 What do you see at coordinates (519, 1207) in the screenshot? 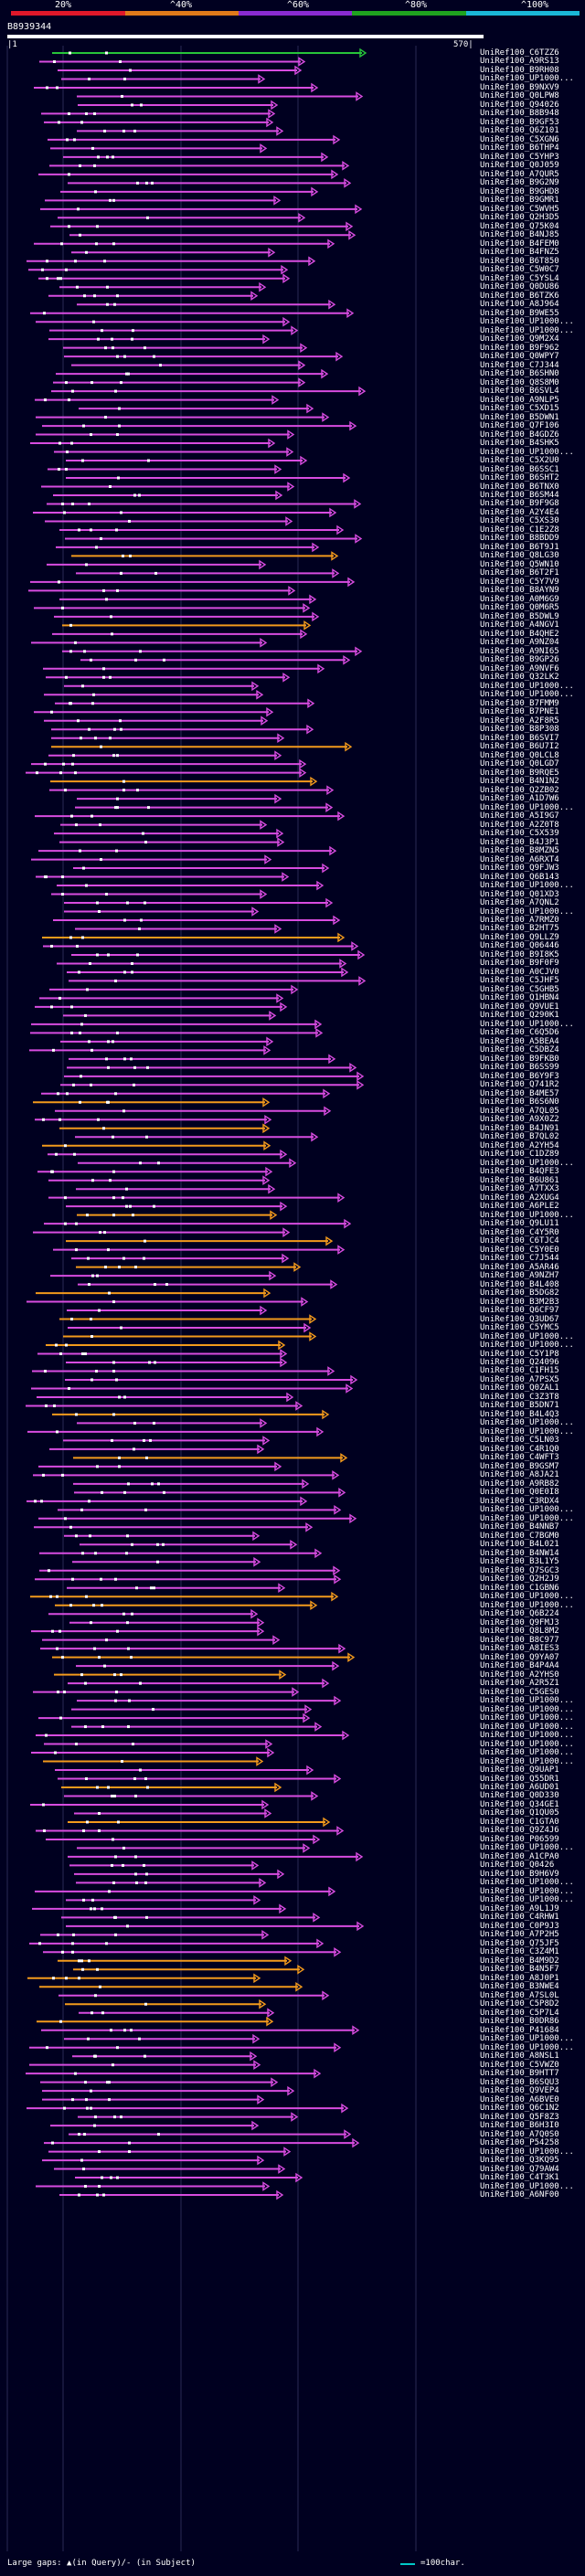
I see `hit-label: UniRef100_A6PLE2` at bounding box center [519, 1207].